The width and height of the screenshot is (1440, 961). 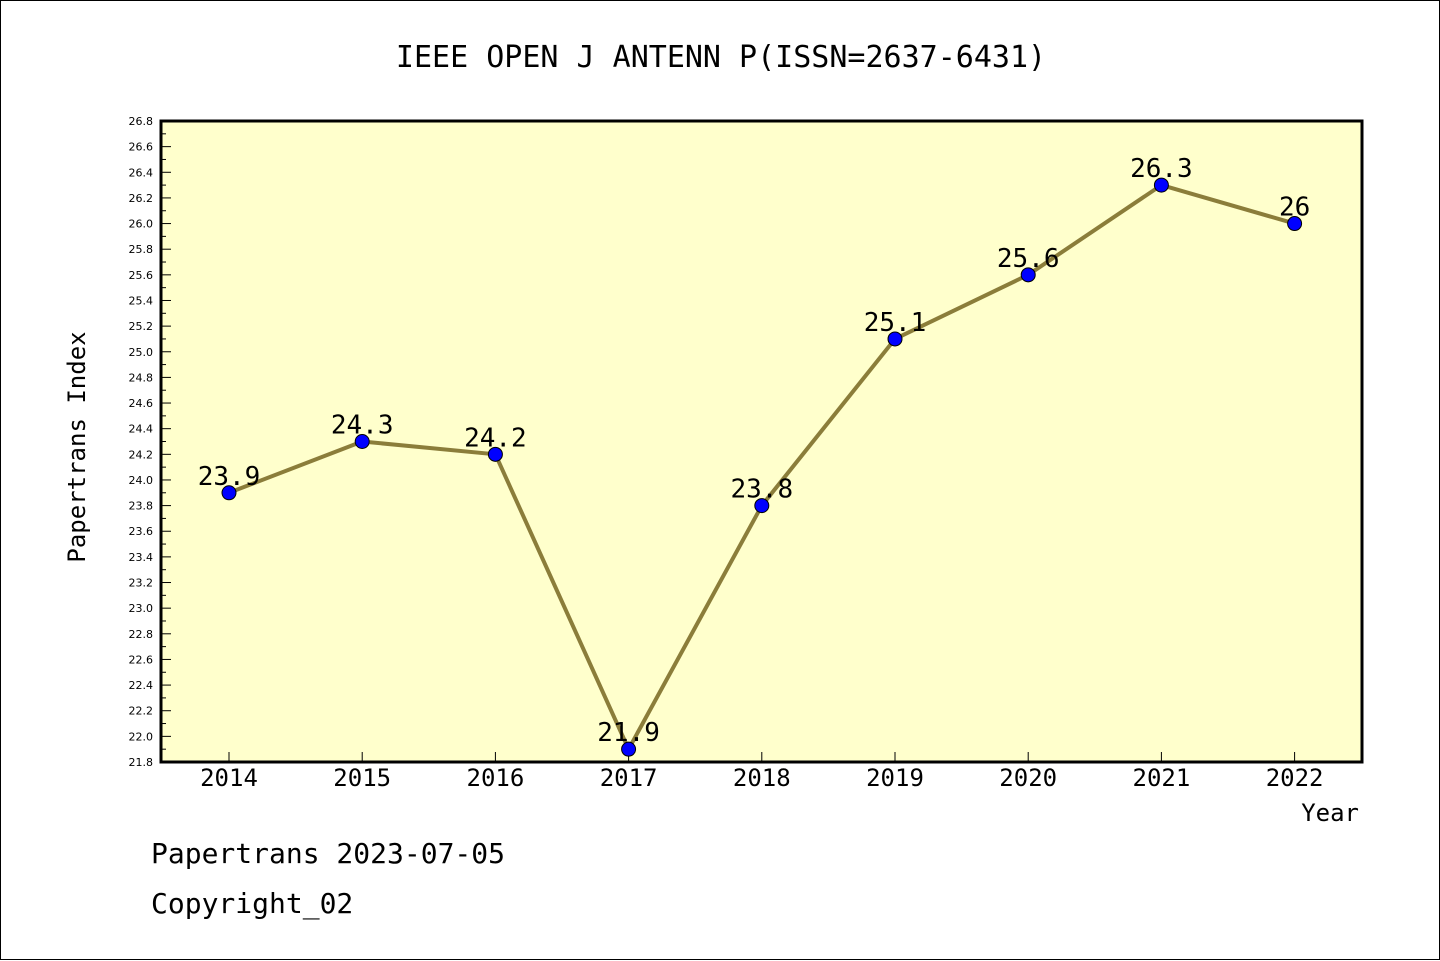 What do you see at coordinates (141, 583) in the screenshot?
I see `y-tick-label: 23.2` at bounding box center [141, 583].